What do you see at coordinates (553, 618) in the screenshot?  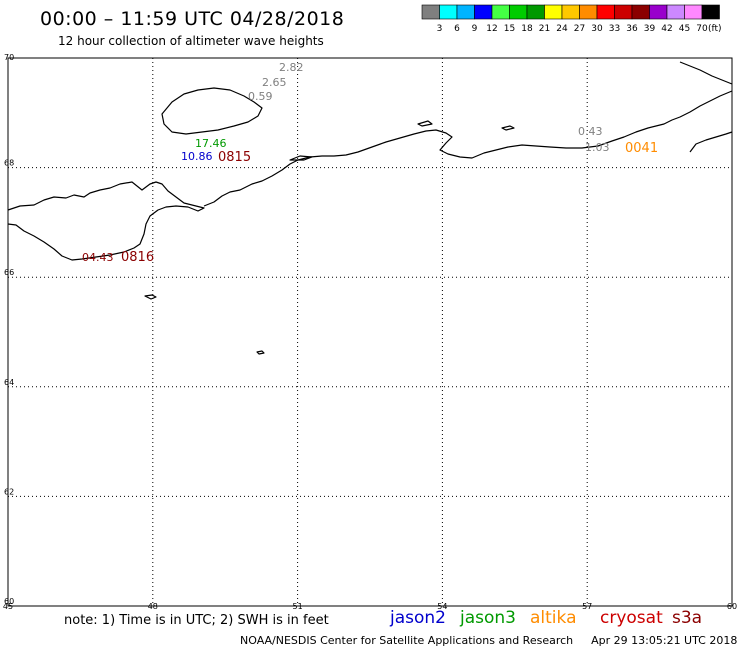 I see `legend-altika: altika` at bounding box center [553, 618].